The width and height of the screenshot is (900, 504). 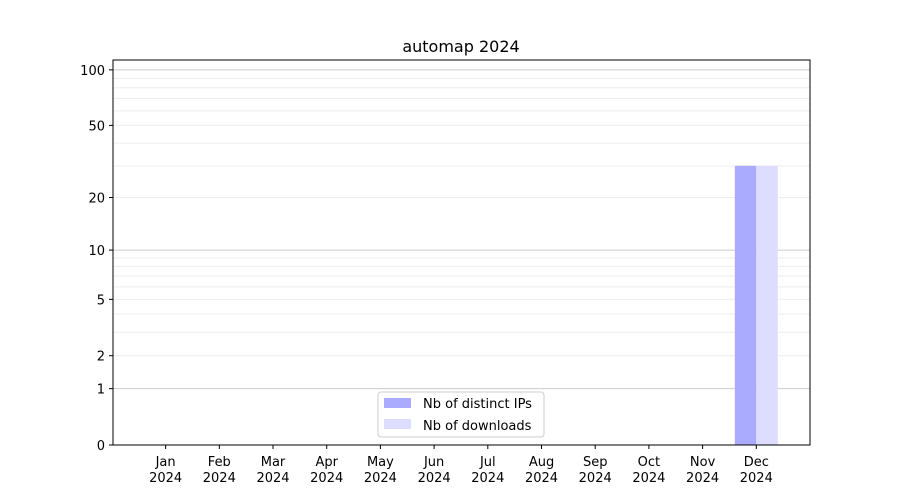 I want to click on y-tick-label: 1, so click(x=101, y=390).